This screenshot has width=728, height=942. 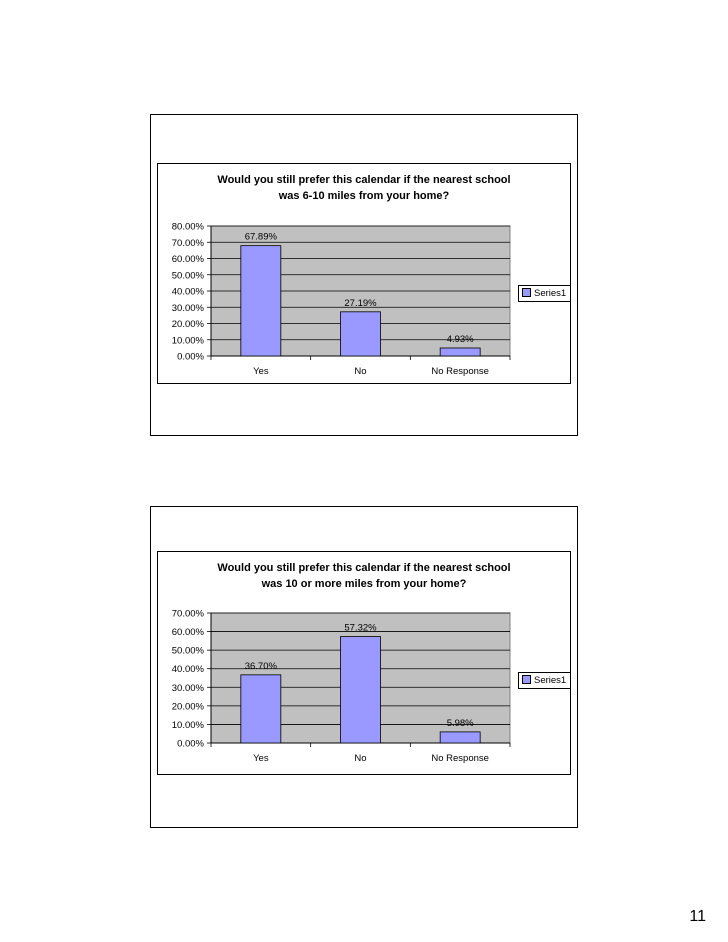 What do you see at coordinates (360, 628) in the screenshot?
I see `data-label: 57.32%` at bounding box center [360, 628].